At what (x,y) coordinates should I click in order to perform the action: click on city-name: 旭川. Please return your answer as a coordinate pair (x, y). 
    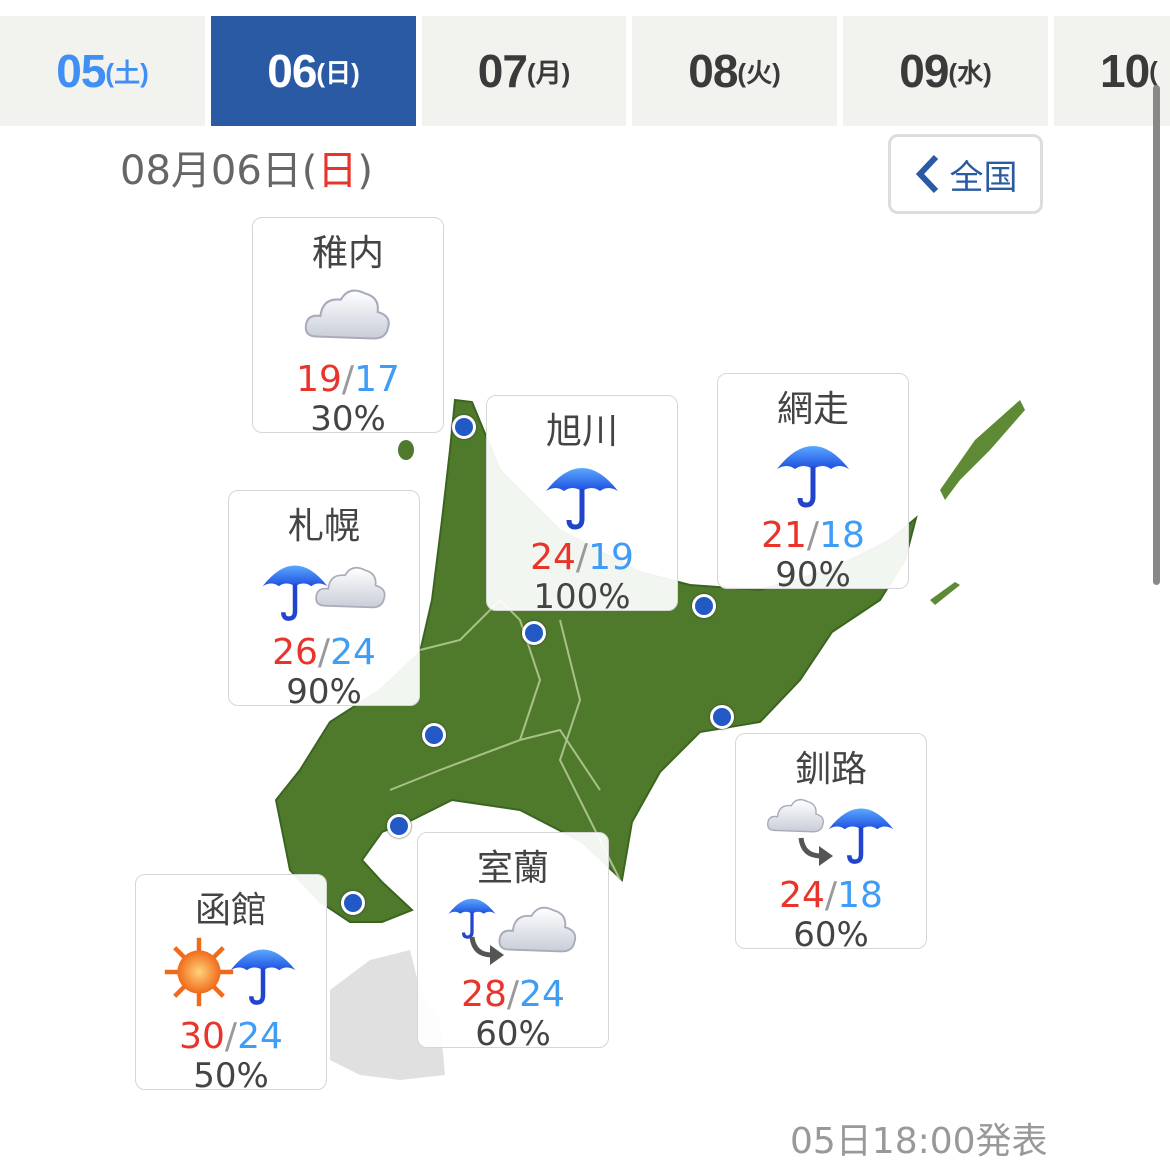
    Looking at the image, I should click on (581, 431).